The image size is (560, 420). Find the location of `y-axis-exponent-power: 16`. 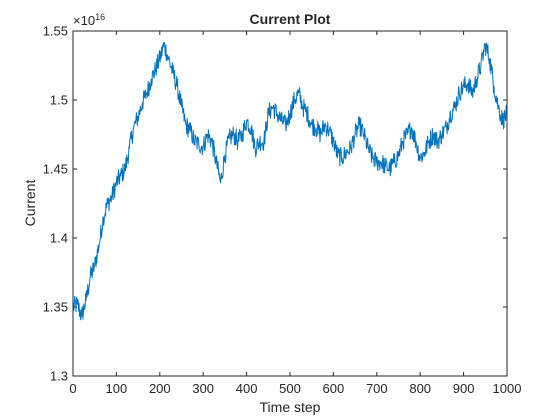

y-axis-exponent-power: 16 is located at coordinates (100, 17).